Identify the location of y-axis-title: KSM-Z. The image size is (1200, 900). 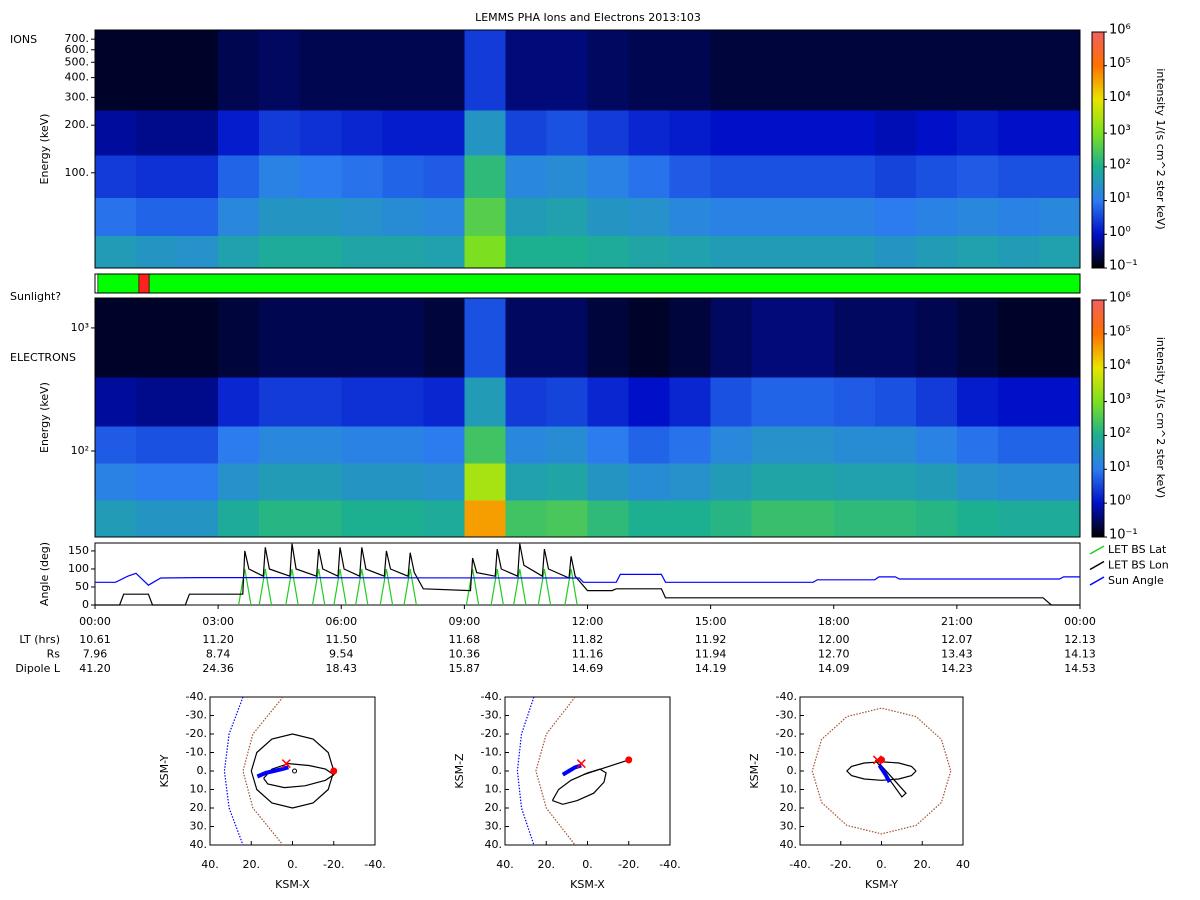
(754, 771).